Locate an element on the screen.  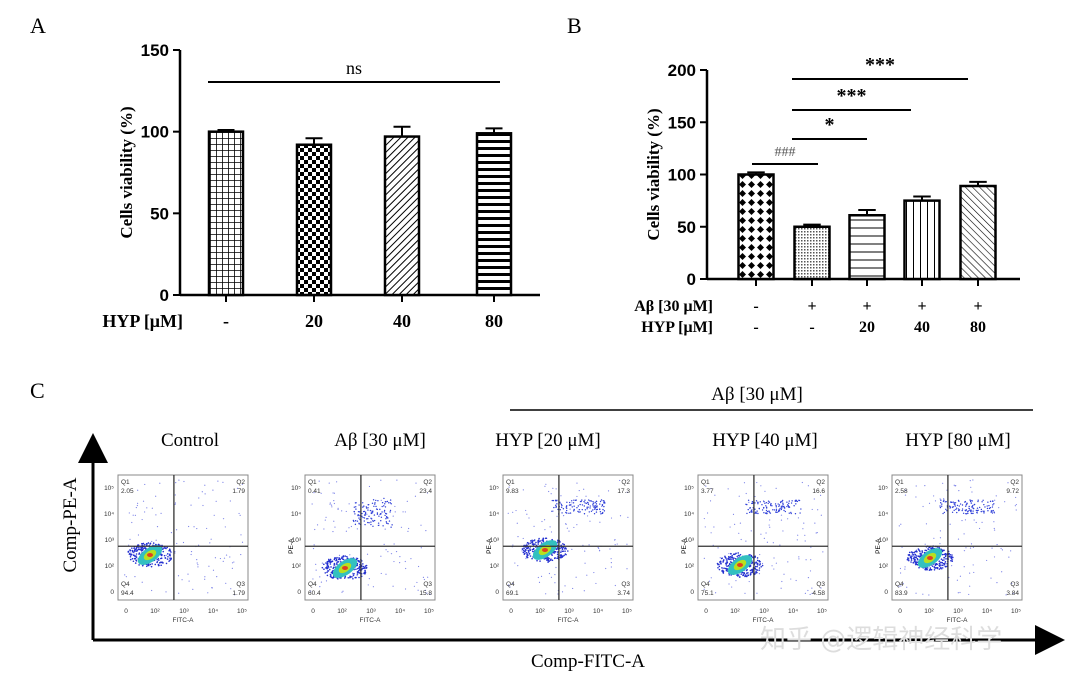
y-tick-label: 0 is located at coordinates (692, 592).